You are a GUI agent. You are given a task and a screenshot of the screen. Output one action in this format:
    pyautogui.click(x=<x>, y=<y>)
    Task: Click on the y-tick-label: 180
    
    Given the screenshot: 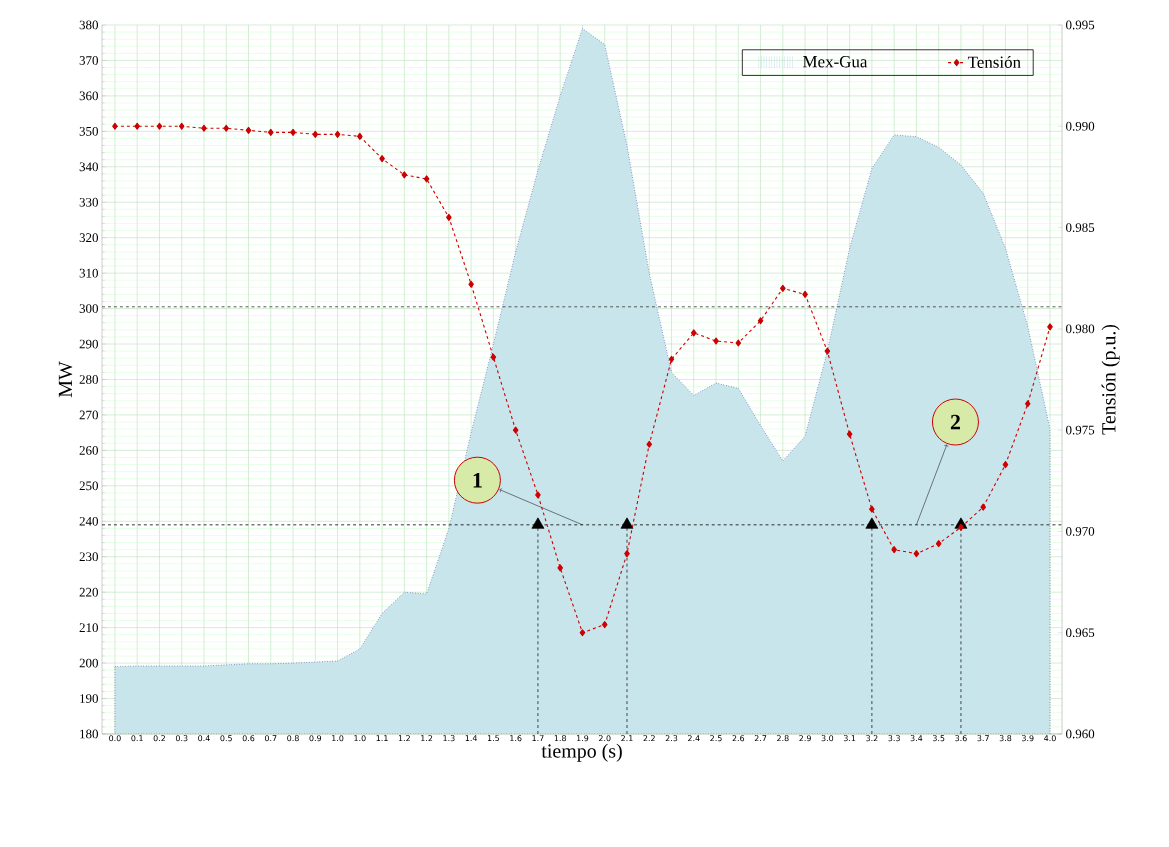 What is the action you would take?
    pyautogui.click(x=89, y=734)
    